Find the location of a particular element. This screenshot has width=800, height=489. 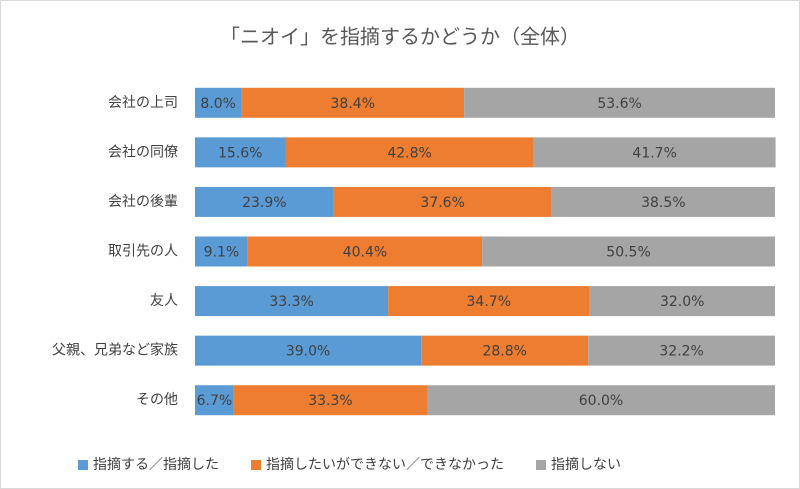

data-label: 34.7% is located at coordinates (489, 302).